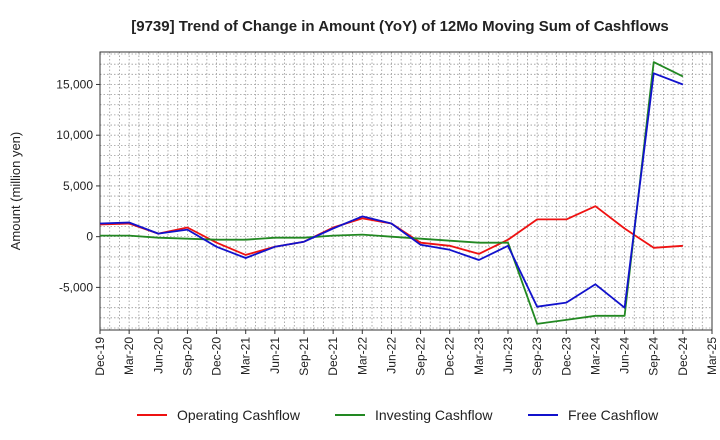 The height and width of the screenshot is (440, 720). Describe the element at coordinates (613, 415) in the screenshot. I see `legend-label: Free Cashflow` at that location.